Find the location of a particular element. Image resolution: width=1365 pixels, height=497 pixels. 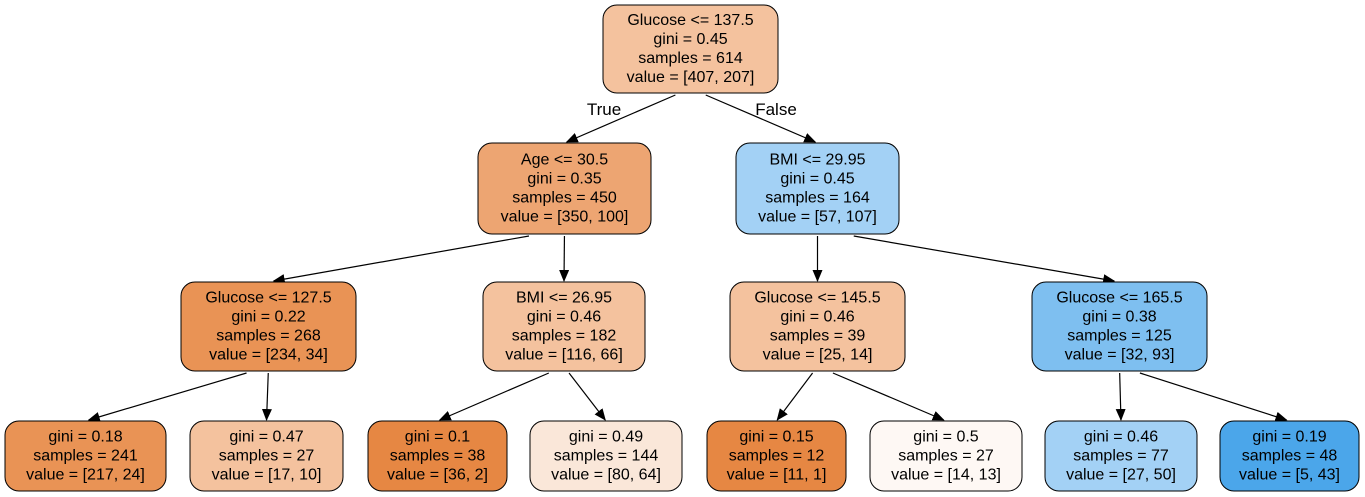

tree-node-n8: gini = 0.47 samples = 27 value = [17, 10] is located at coordinates (266, 456).